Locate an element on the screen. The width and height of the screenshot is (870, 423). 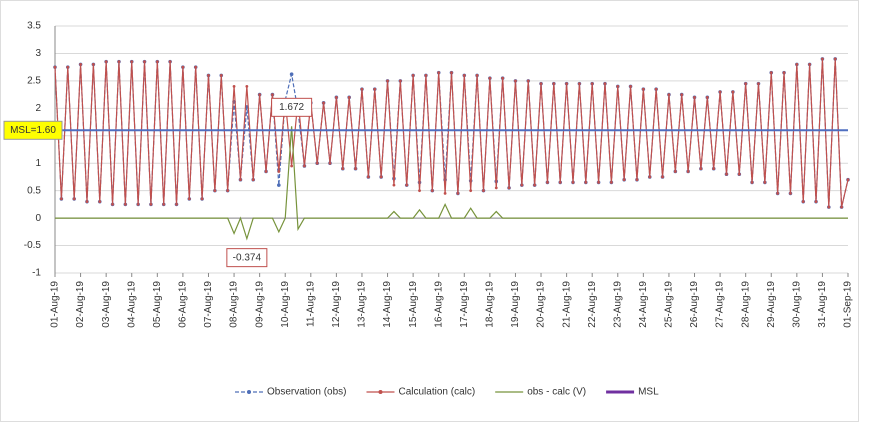
x-tick-label: 01-Sep-19 is located at coordinates (848, 304).